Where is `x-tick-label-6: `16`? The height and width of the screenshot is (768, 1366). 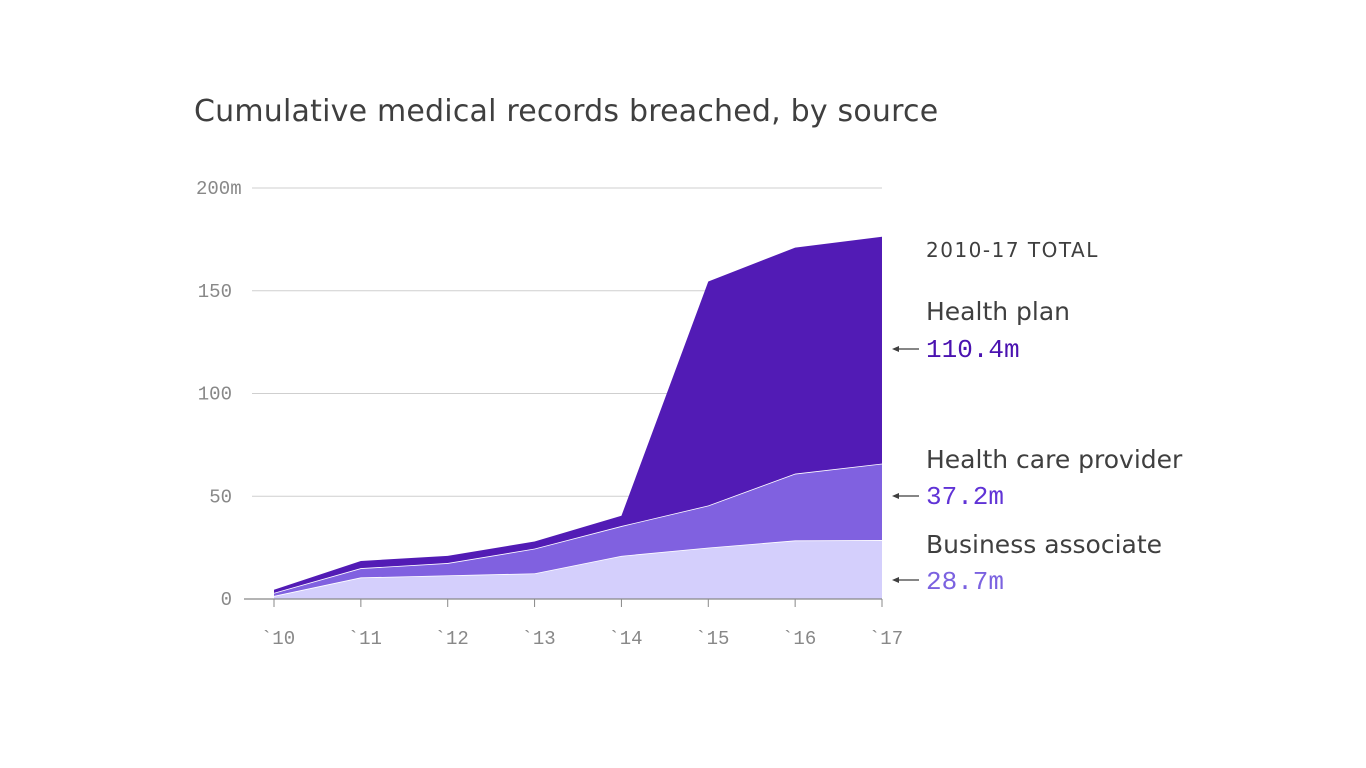 x-tick-label-6: `16 is located at coordinates (799, 639).